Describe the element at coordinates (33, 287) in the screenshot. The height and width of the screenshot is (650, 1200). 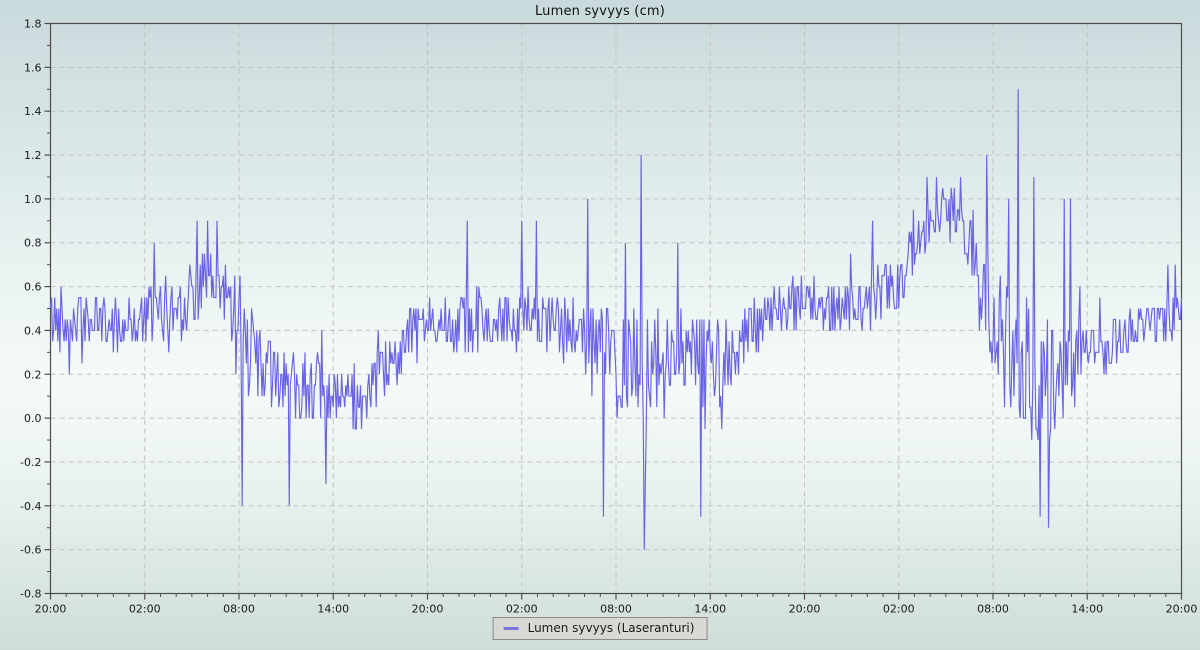
I see `svg-text: 0.6` at that location.